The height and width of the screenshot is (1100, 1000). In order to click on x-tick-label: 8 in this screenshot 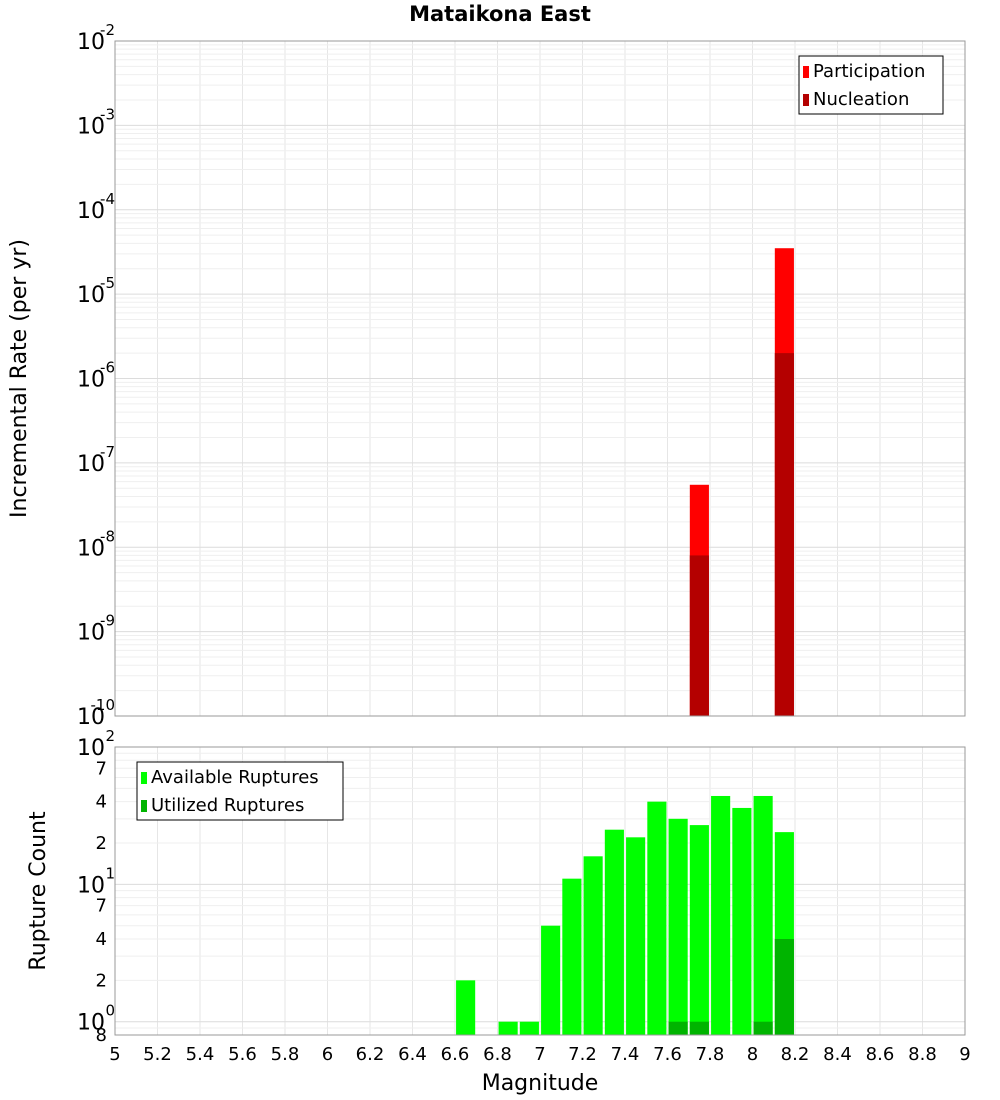, I will do `click(752, 1054)`.